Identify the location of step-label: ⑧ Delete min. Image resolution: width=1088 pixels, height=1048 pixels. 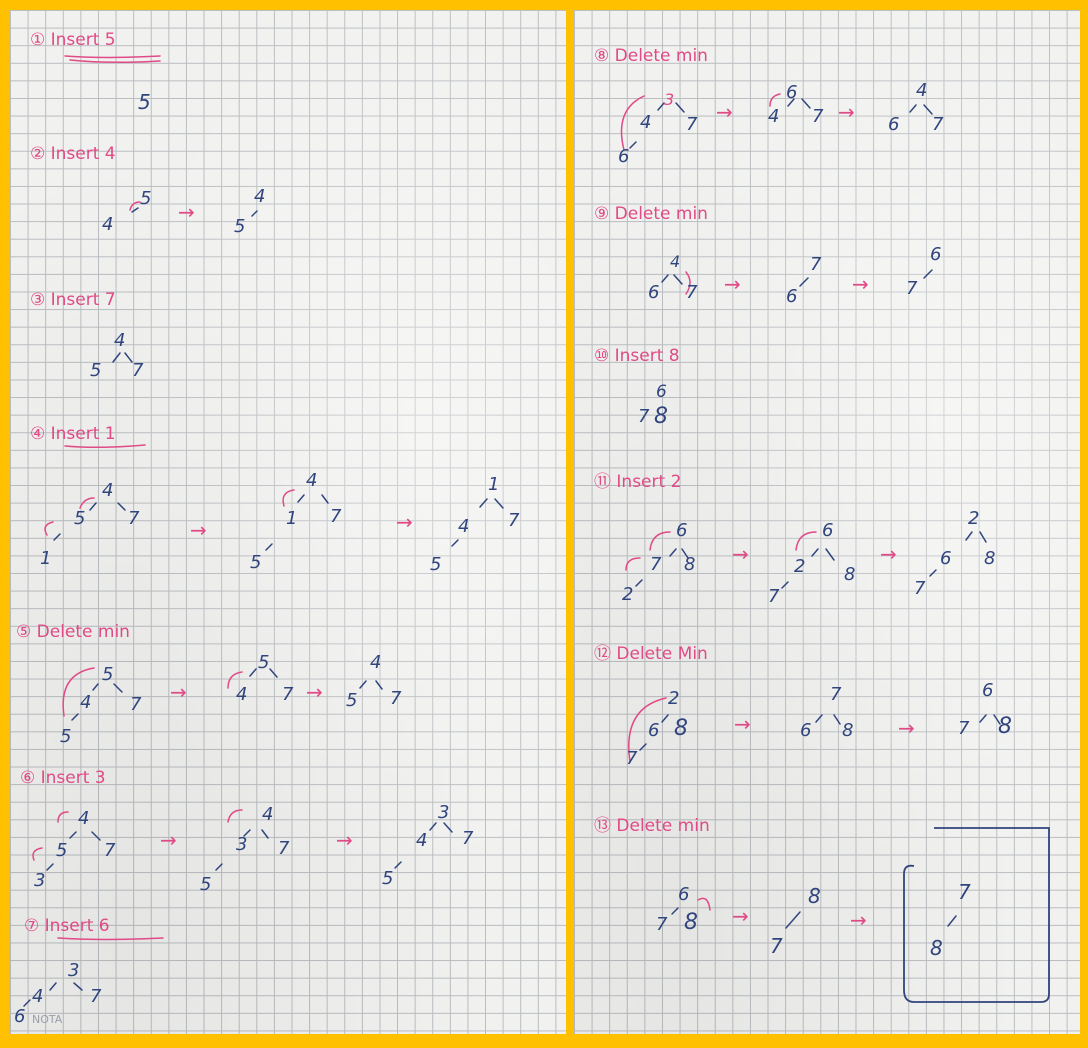
(651, 56).